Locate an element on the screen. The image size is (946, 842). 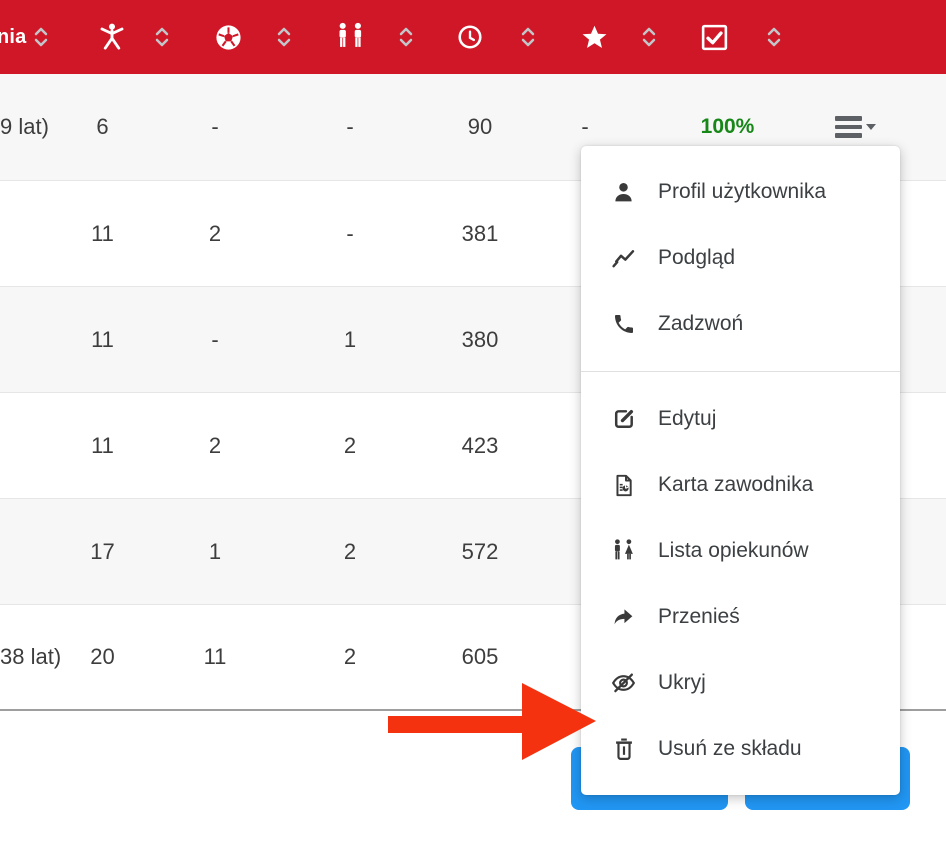
move-icon is located at coordinates (623, 617).